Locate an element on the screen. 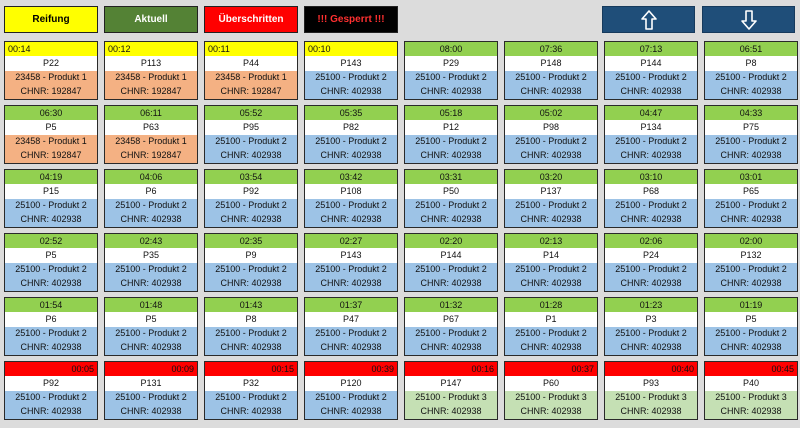 This screenshot has height=428, width=800. place-label: P5 is located at coordinates (51, 127).